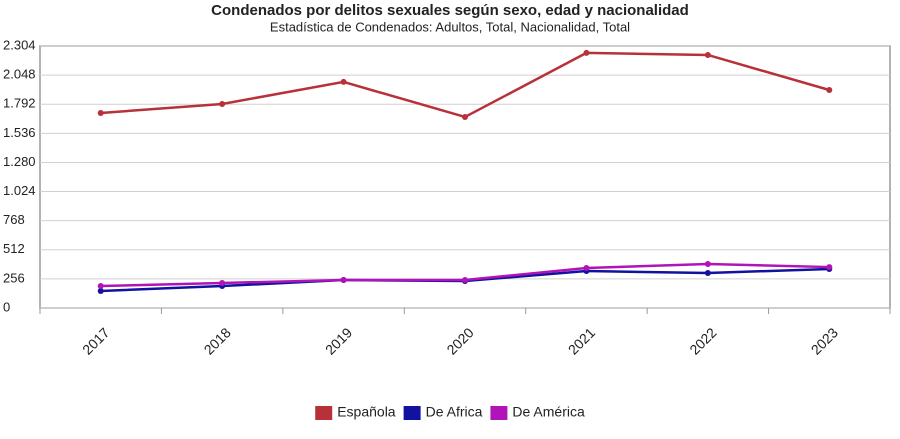  Describe the element at coordinates (465, 85) in the screenshot. I see `series-line` at that location.